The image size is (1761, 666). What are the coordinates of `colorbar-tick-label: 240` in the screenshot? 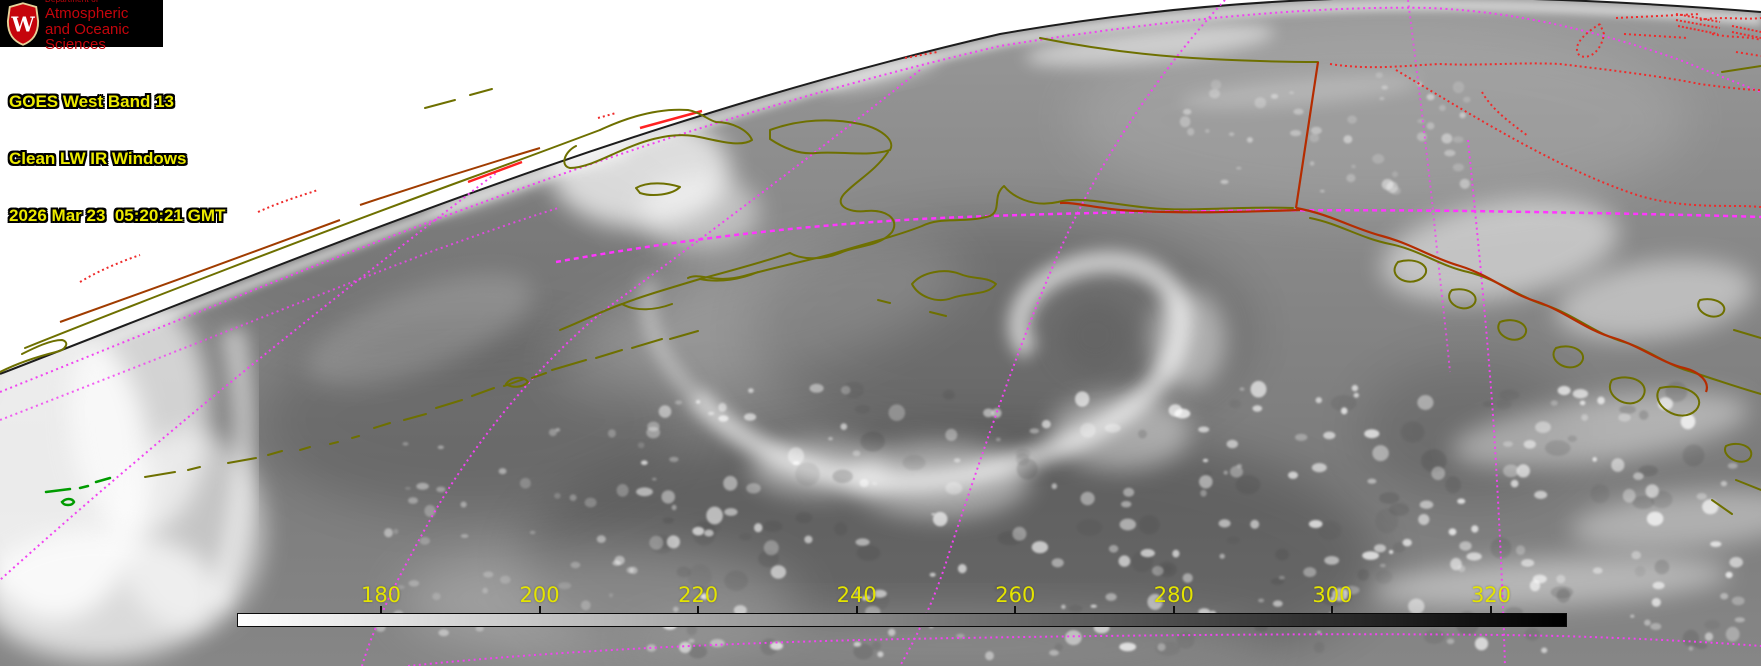 It's located at (856, 595).